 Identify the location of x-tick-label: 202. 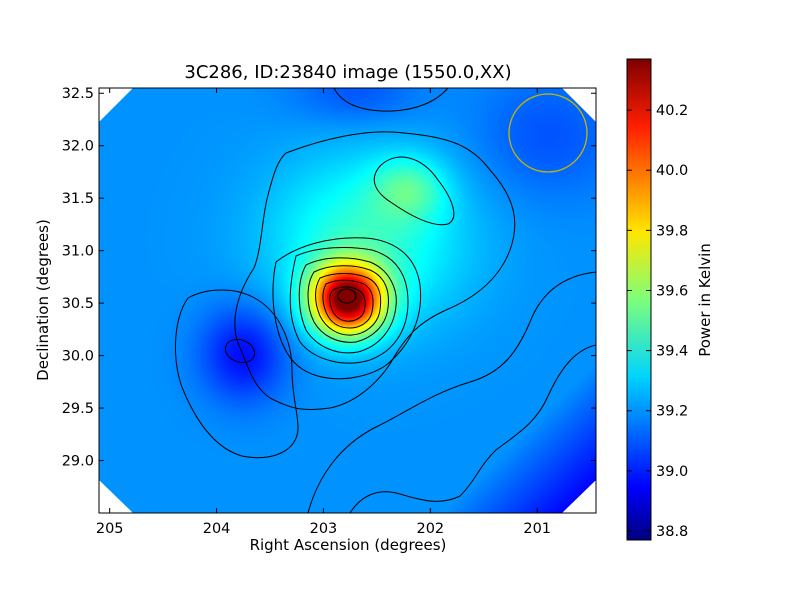
(430, 529).